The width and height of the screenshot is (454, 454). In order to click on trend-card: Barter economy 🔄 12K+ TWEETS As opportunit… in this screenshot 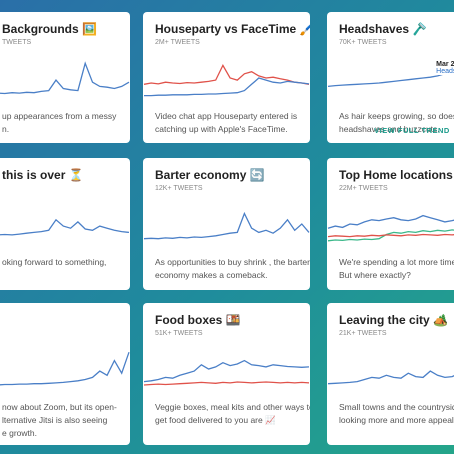, I will do `click(226, 224)`.